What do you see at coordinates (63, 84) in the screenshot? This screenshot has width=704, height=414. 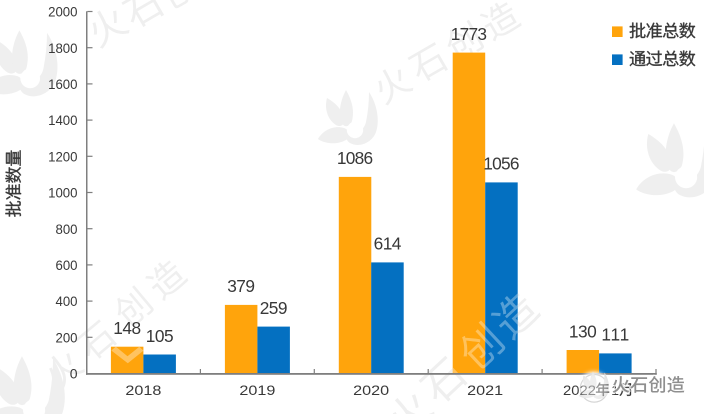 I see `svg-text: 1600` at bounding box center [63, 84].